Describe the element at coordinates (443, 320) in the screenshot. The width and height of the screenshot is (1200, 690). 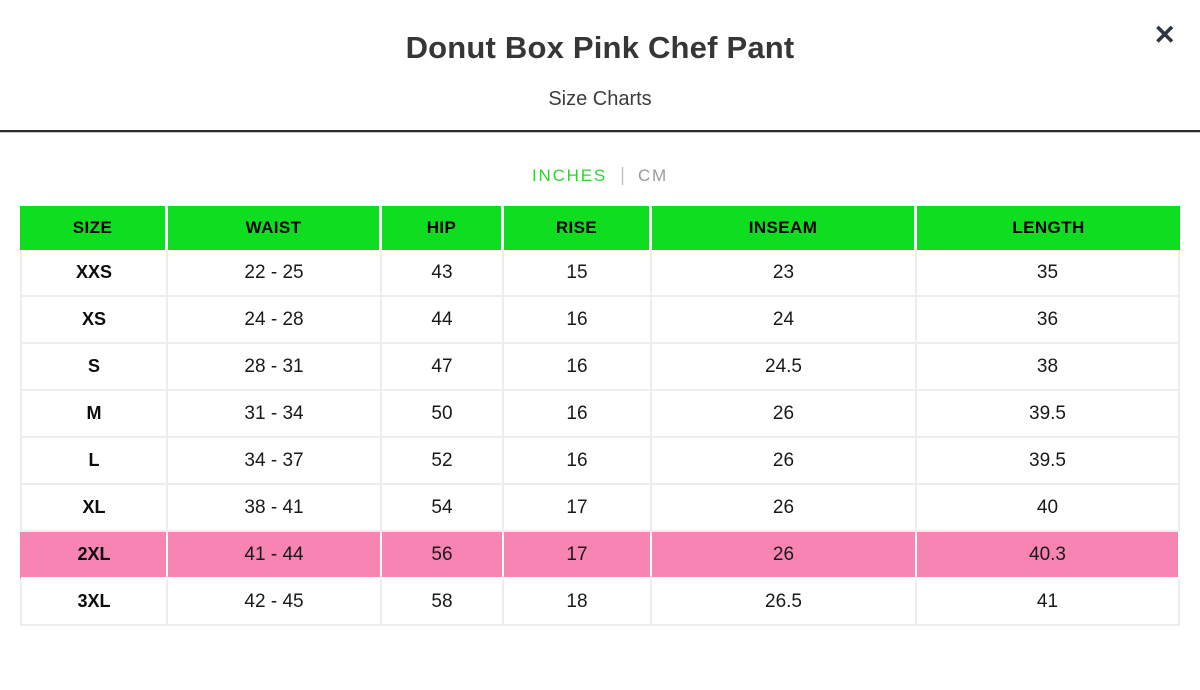
I see `value-cell: 44` at that location.